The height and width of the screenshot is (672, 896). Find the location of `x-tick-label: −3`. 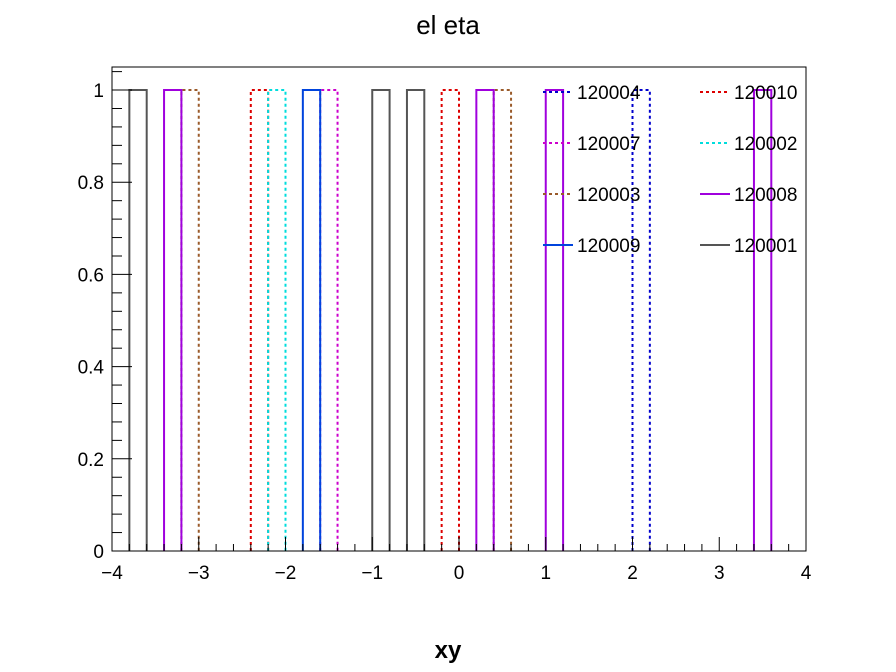

x-tick-label: −3 is located at coordinates (199, 573).